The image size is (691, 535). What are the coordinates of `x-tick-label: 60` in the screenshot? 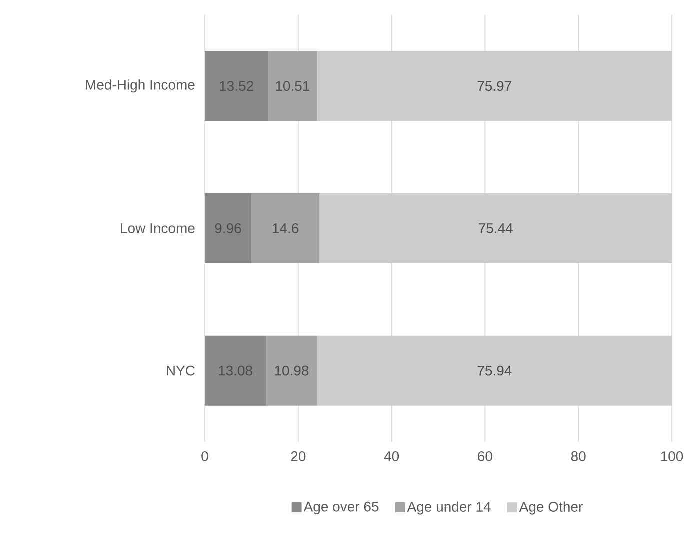 It's located at (485, 457).